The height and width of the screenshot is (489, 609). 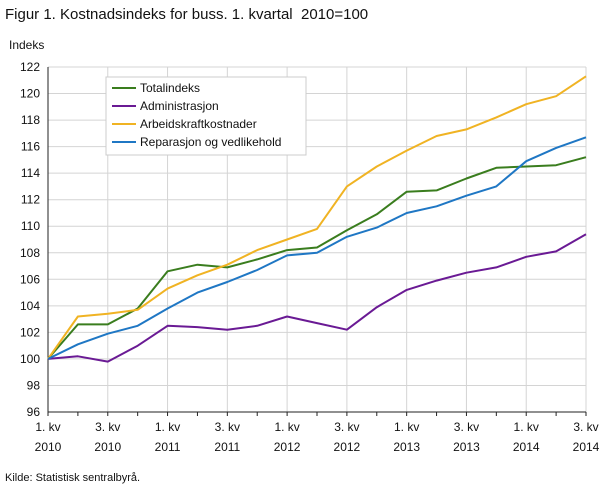 What do you see at coordinates (30, 279) in the screenshot?
I see `y-tick-label: 106` at bounding box center [30, 279].